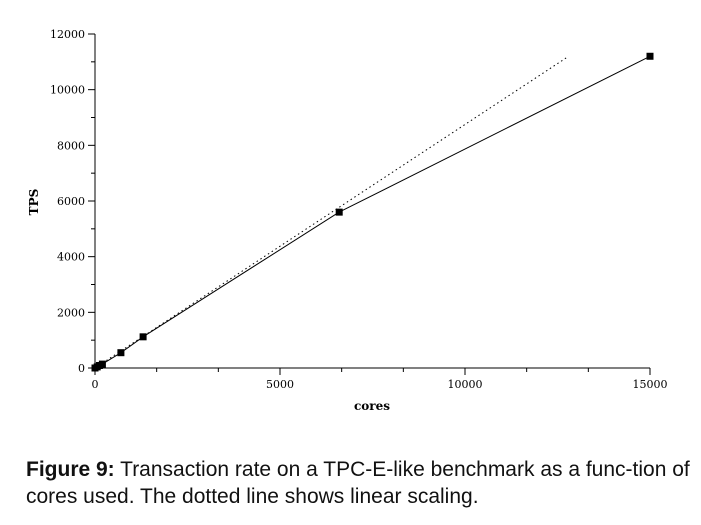  I want to click on y-tick-label: 4000, so click(71, 257).